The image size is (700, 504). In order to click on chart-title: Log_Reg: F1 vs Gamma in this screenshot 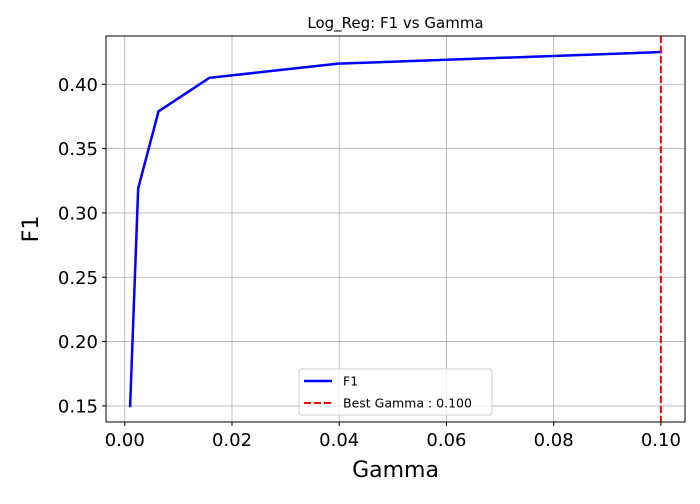, I will do `click(395, 23)`.